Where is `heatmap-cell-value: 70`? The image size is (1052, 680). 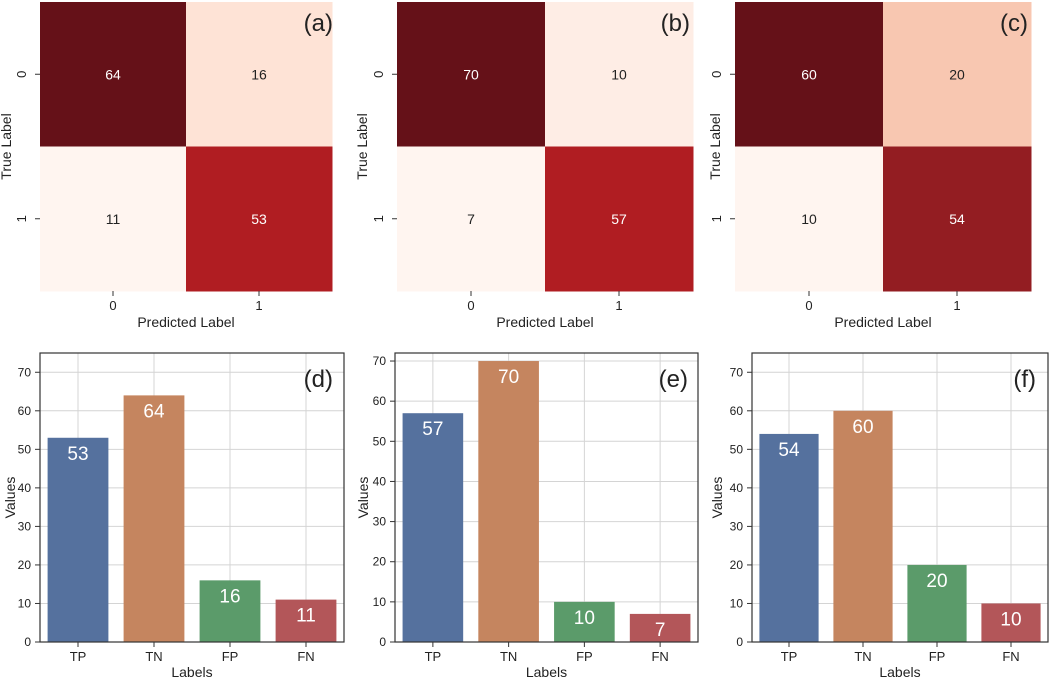
heatmap-cell-value: 70 is located at coordinates (471, 74).